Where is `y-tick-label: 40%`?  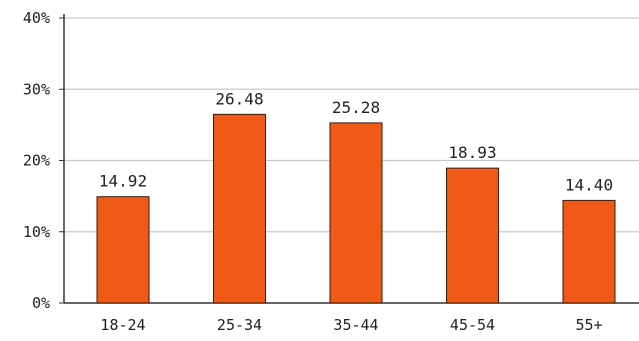 y-tick-label: 40% is located at coordinates (36, 18).